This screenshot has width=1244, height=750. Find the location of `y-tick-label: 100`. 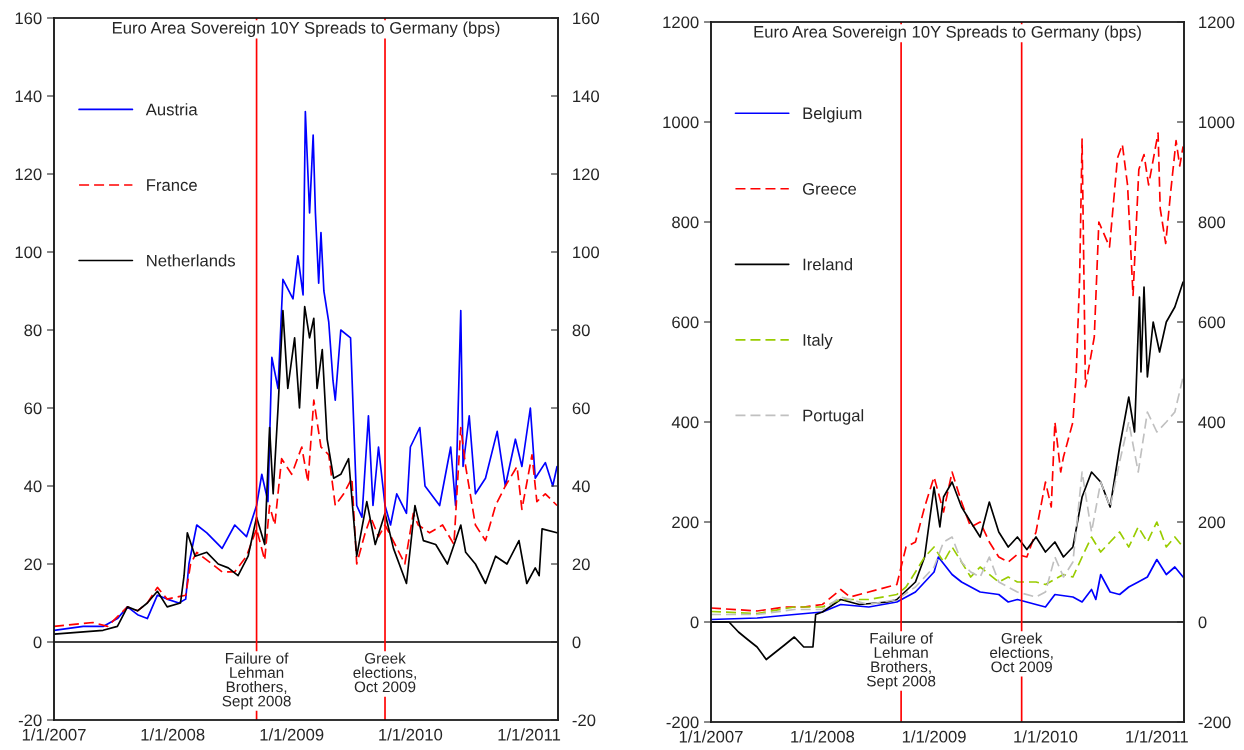

y-tick-label: 100 is located at coordinates (28, 252).